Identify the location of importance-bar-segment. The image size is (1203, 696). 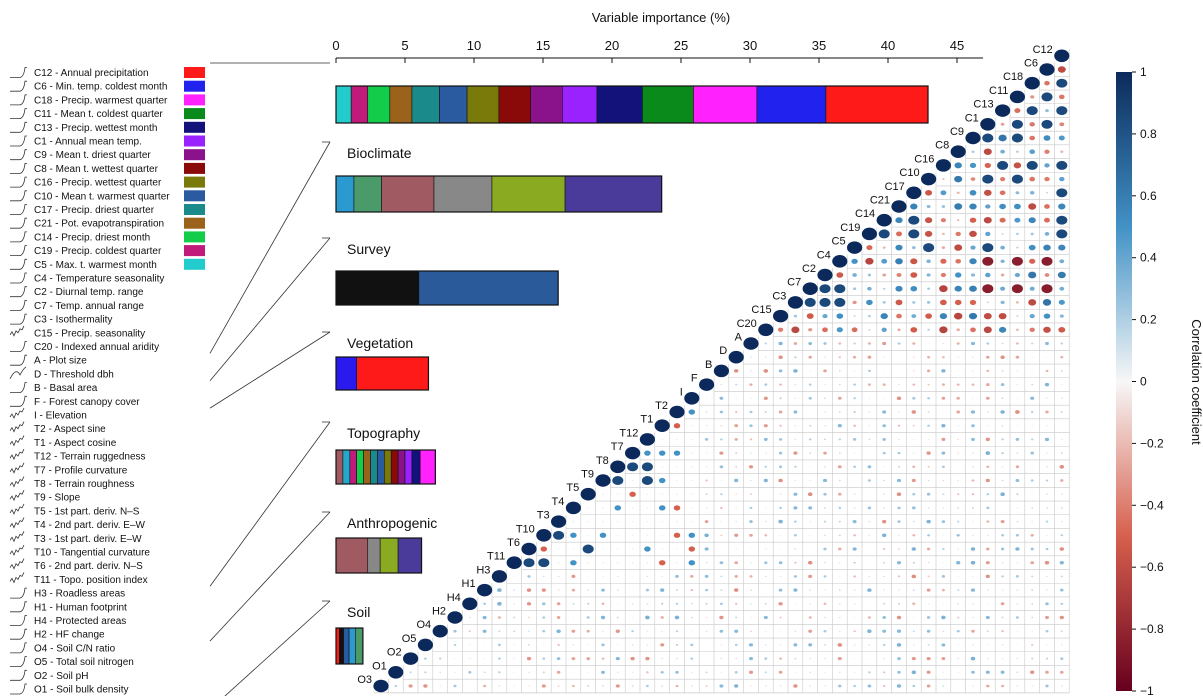
(580, 104).